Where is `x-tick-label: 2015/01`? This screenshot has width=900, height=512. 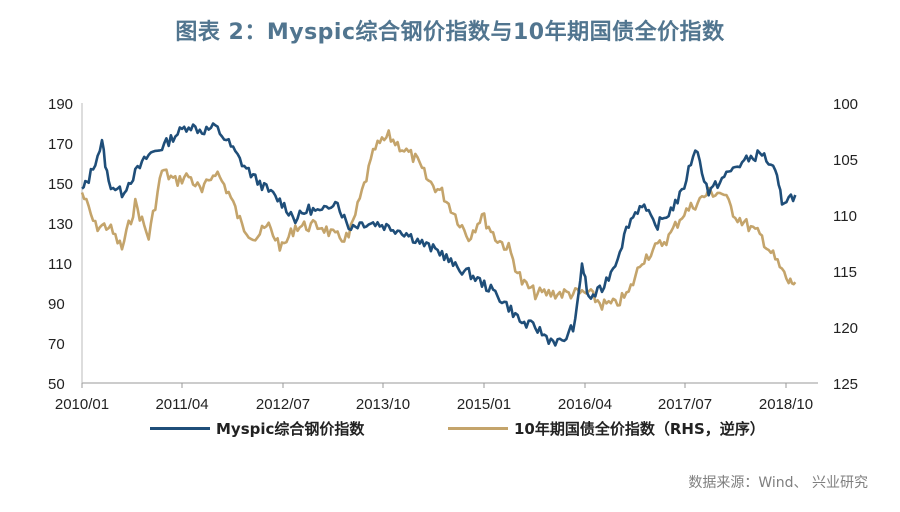 x-tick-label: 2015/01 is located at coordinates (484, 404).